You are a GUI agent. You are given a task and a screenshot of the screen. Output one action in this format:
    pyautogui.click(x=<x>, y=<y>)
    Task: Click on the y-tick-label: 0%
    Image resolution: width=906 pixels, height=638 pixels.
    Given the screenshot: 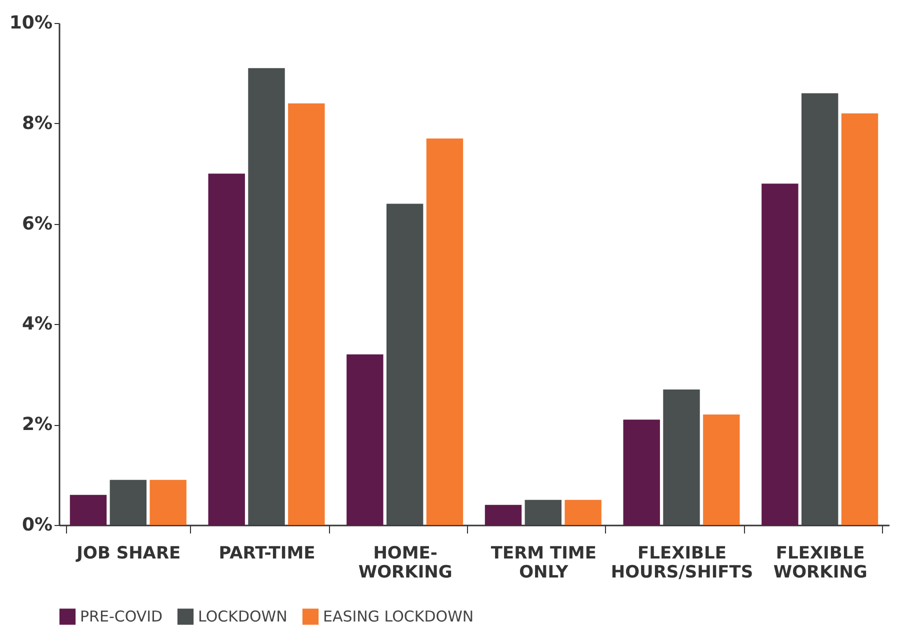 What is the action you would take?
    pyautogui.click(x=37, y=525)
    